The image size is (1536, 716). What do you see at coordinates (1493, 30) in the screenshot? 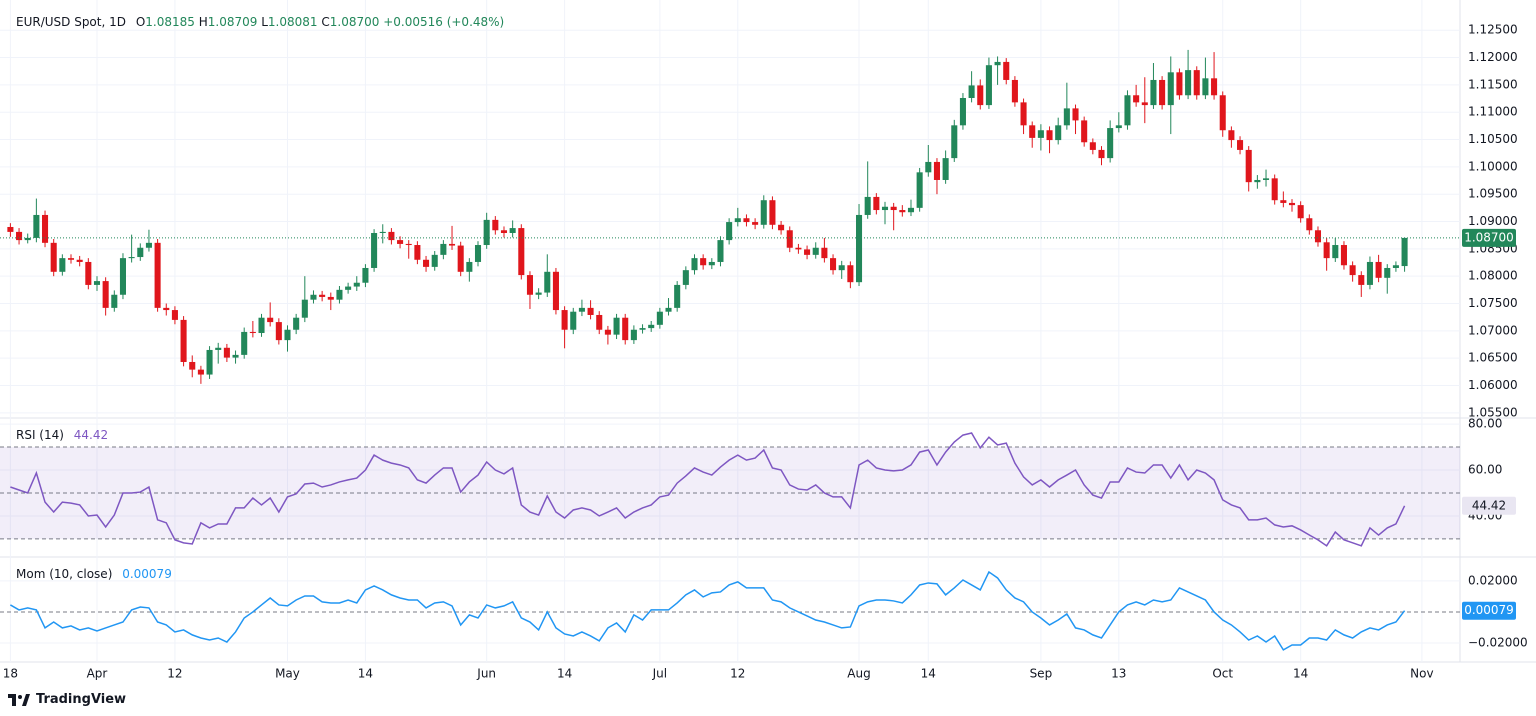
I see `y-tick-label: 1.12500` at bounding box center [1493, 30].